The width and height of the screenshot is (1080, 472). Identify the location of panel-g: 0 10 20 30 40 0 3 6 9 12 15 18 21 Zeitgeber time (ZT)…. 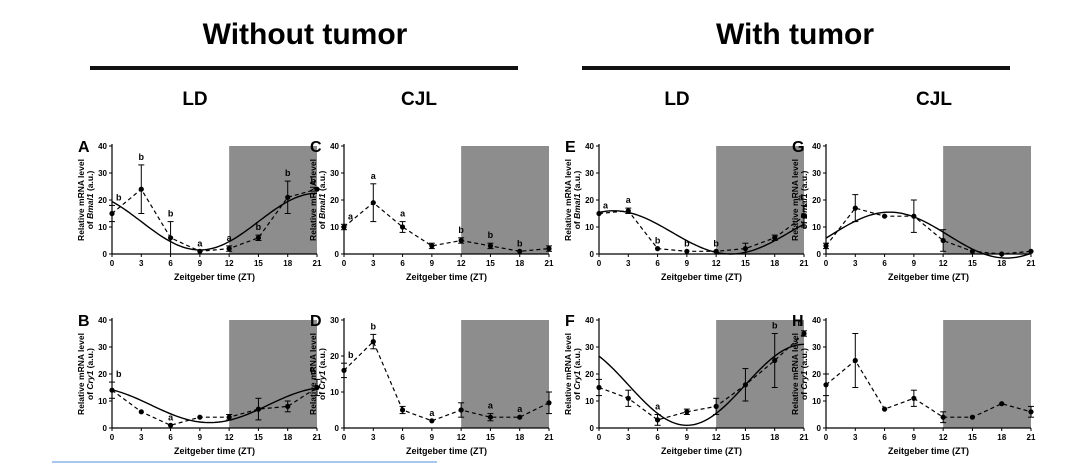
(916, 209).